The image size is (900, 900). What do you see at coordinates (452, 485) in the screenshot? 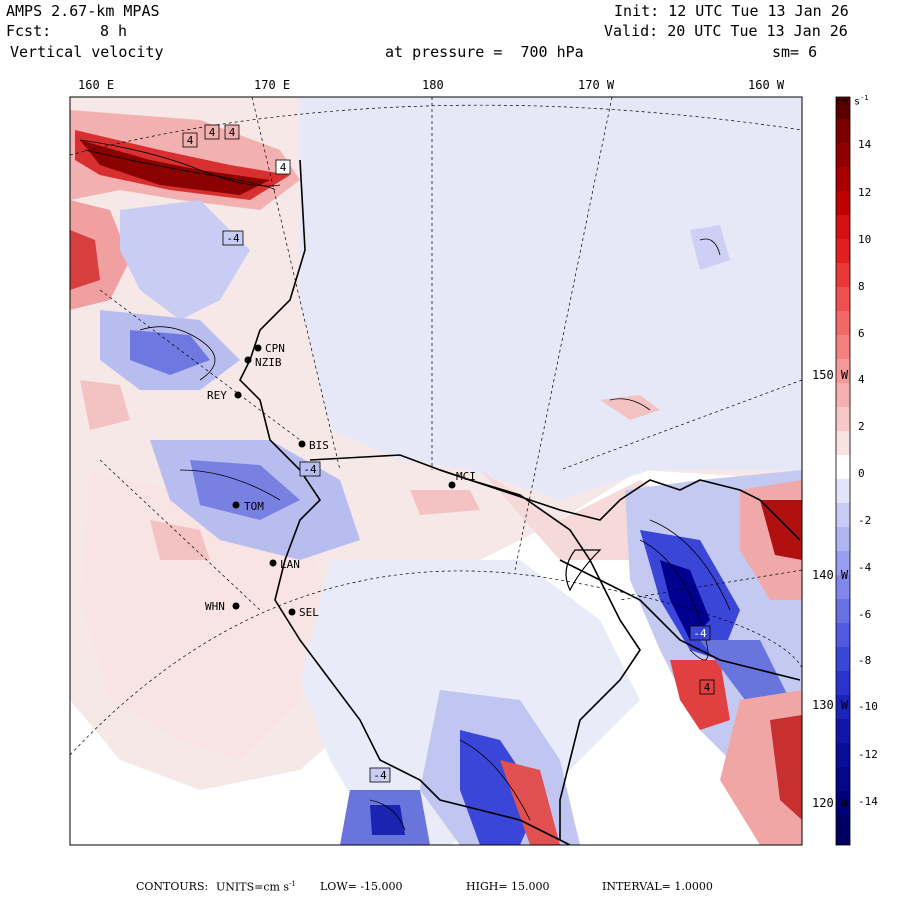
I see `station-dot-mci` at bounding box center [452, 485].